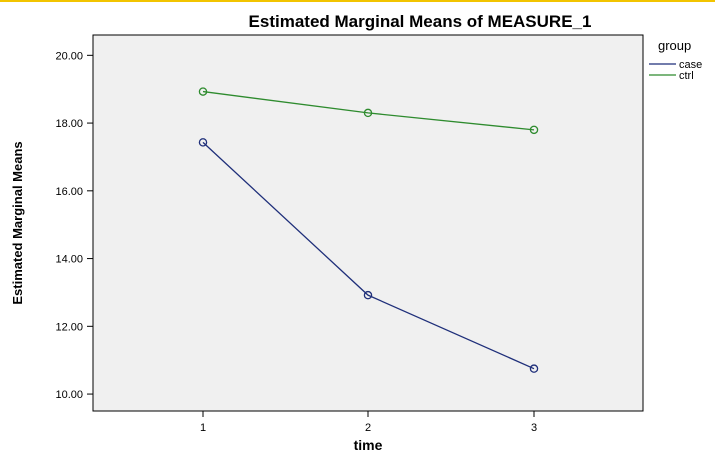 The height and width of the screenshot is (451, 715). What do you see at coordinates (368, 444) in the screenshot?
I see `x-axis-label: time` at bounding box center [368, 444].